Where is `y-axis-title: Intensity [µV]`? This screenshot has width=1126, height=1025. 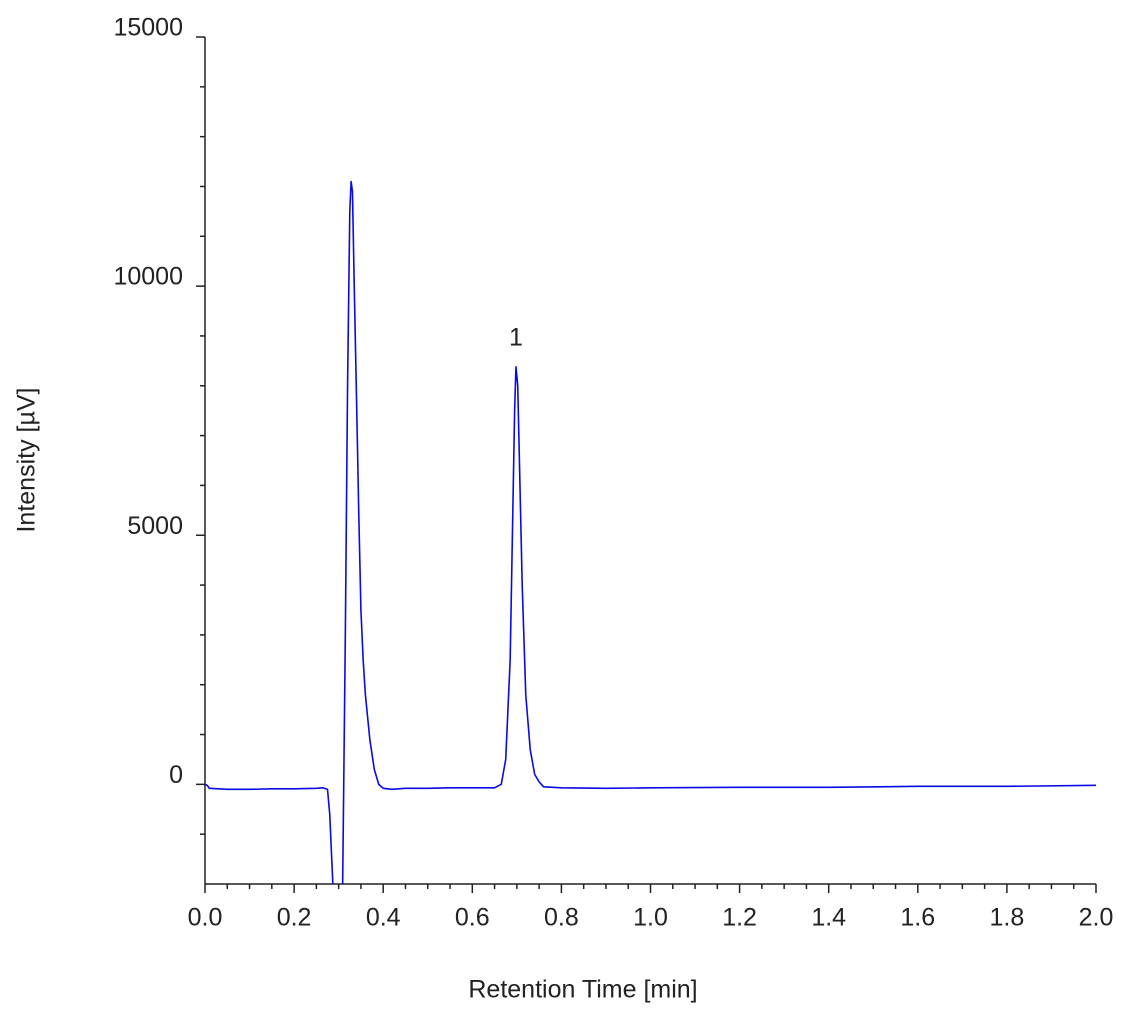
y-axis-title: Intensity [µV] is located at coordinates (27, 459).